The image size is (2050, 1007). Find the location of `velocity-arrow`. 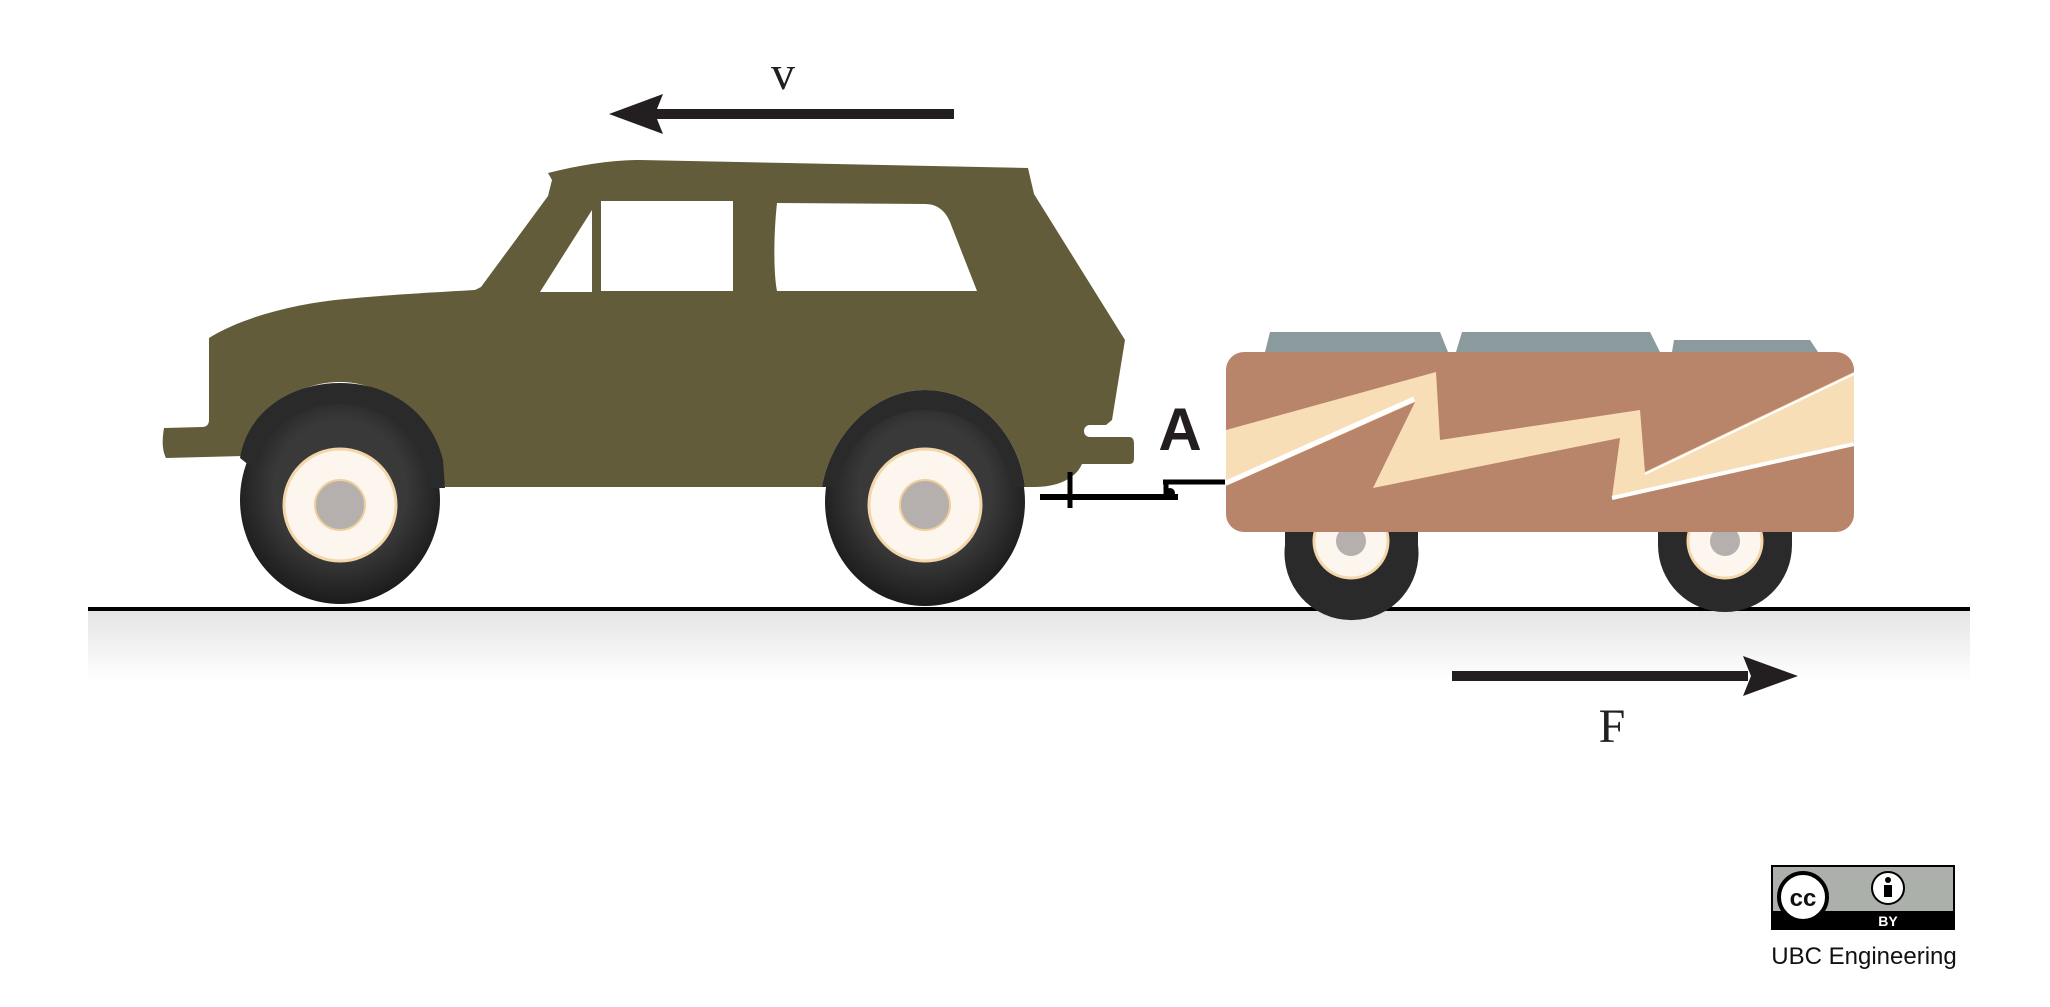

velocity-arrow is located at coordinates (781, 114).